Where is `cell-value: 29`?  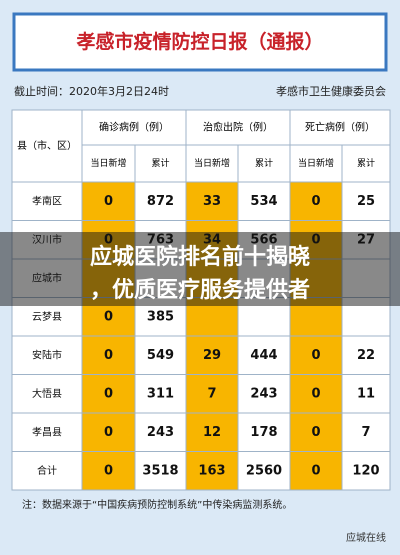
cell-value: 29 is located at coordinates (212, 355).